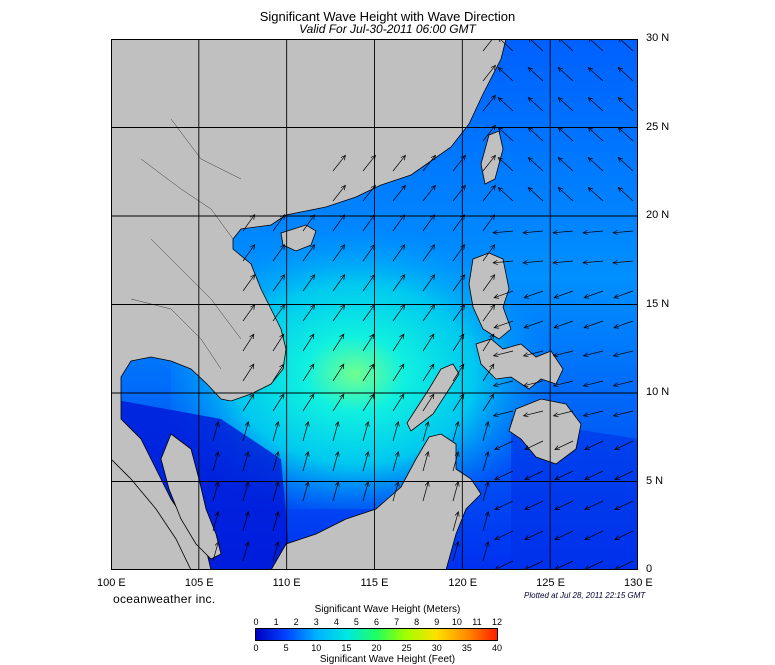 This screenshot has width=775, height=665. I want to click on colorbar-meter-tick: 12, so click(497, 622).